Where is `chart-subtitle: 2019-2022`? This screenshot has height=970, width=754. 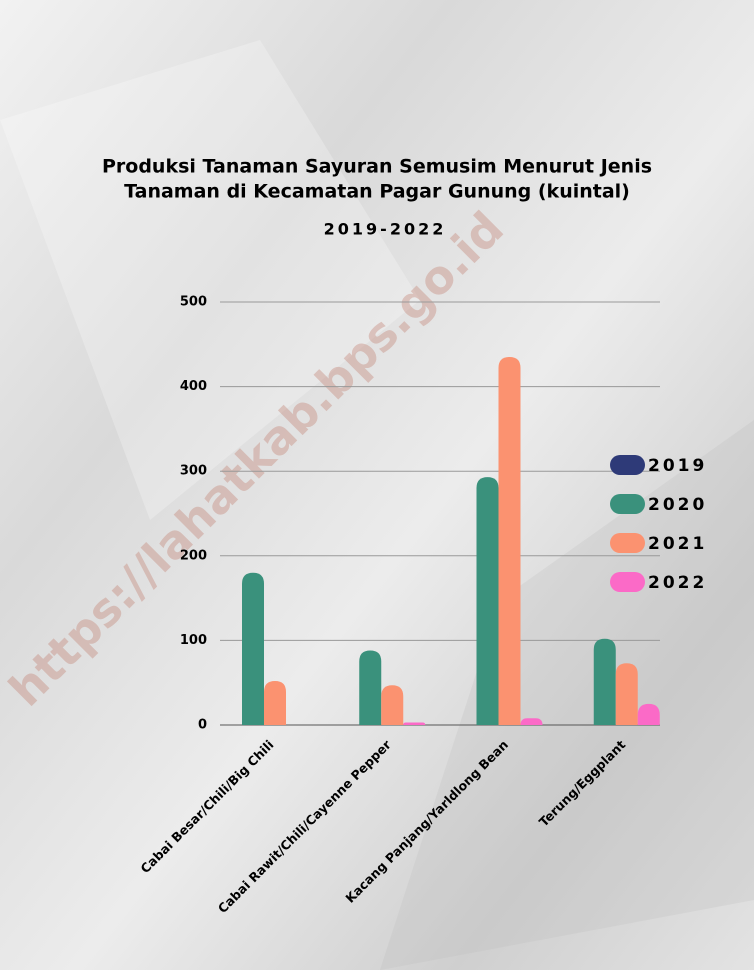 chart-subtitle: 2019-2022 is located at coordinates (385, 229).